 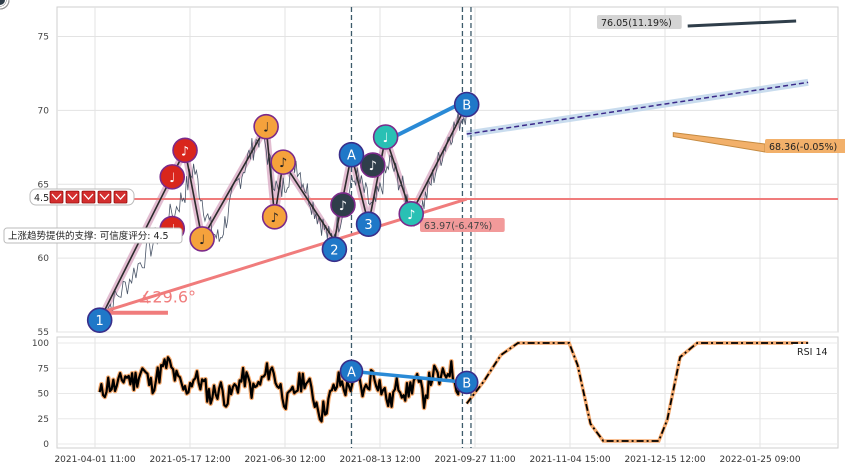 What do you see at coordinates (44, 395) in the screenshot?
I see `rsi-y-tick-label: 50` at bounding box center [44, 395].